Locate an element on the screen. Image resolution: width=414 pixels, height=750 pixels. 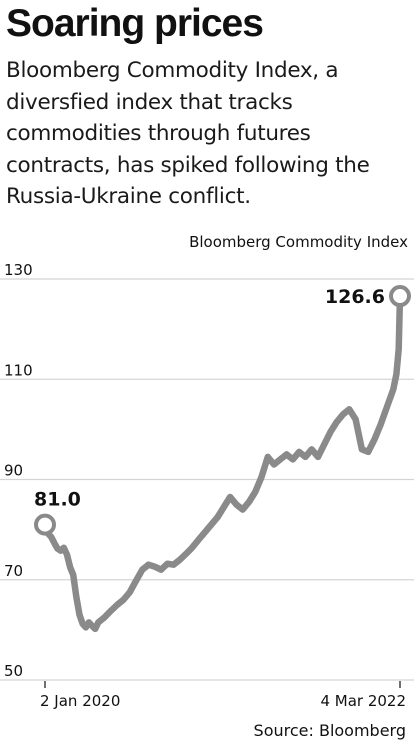
series-label: Bloomberg Commodity Index is located at coordinates (298, 242).